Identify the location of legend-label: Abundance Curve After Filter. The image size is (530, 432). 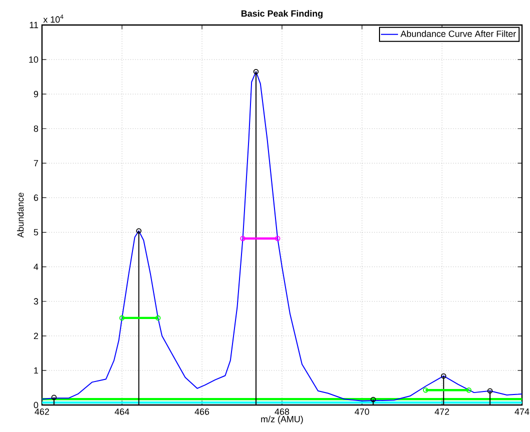
(458, 33).